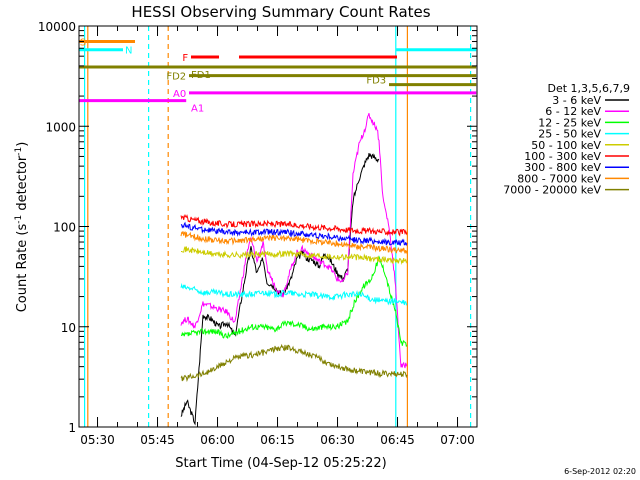 This screenshot has width=640, height=480. What do you see at coordinates (97, 440) in the screenshot?
I see `x-tick-label: 05:30` at bounding box center [97, 440].